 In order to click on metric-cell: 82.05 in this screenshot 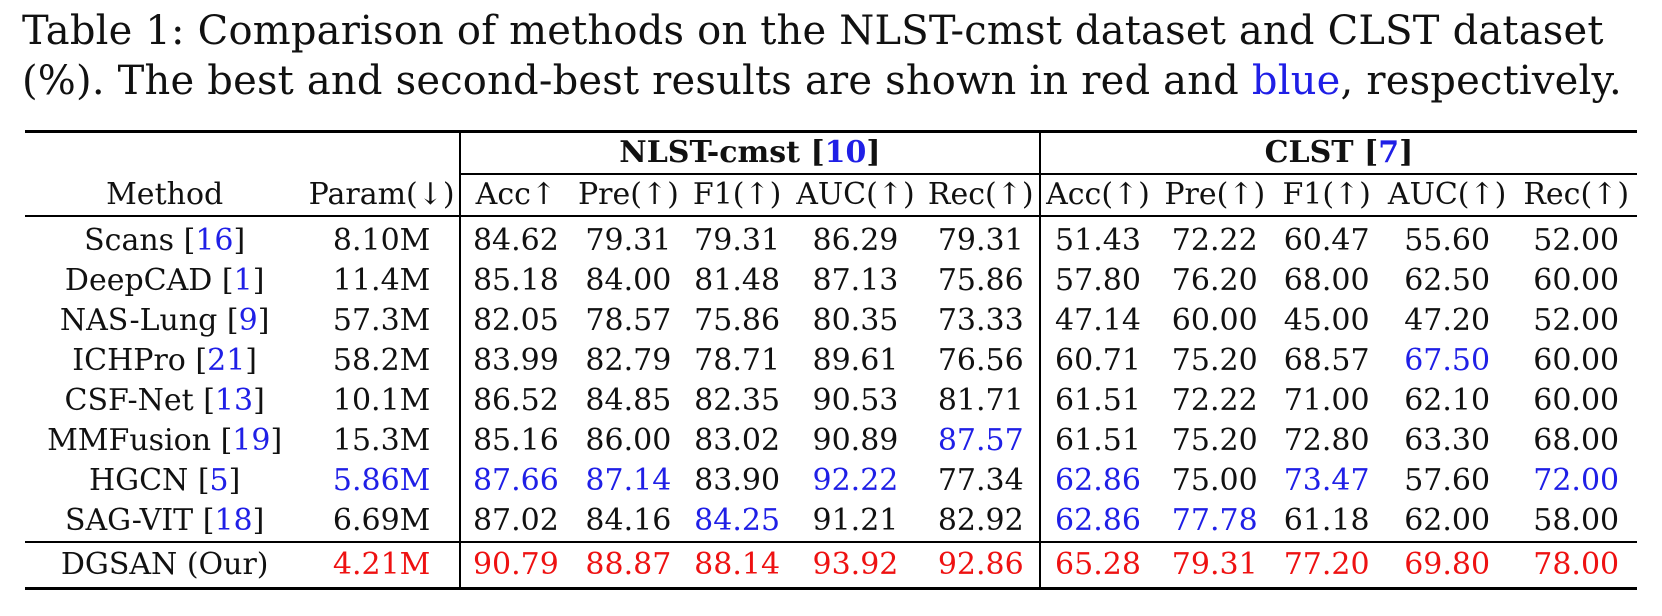, I will do `click(514, 321)`.